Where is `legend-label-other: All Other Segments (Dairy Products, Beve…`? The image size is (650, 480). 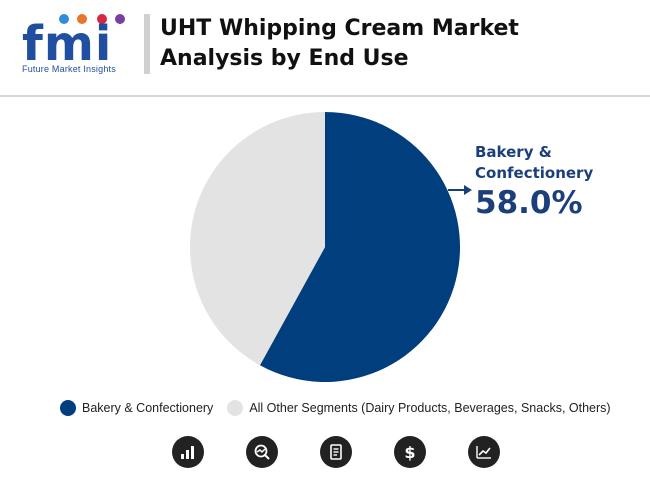 legend-label-other: All Other Segments (Dairy Products, Beve… is located at coordinates (430, 408).